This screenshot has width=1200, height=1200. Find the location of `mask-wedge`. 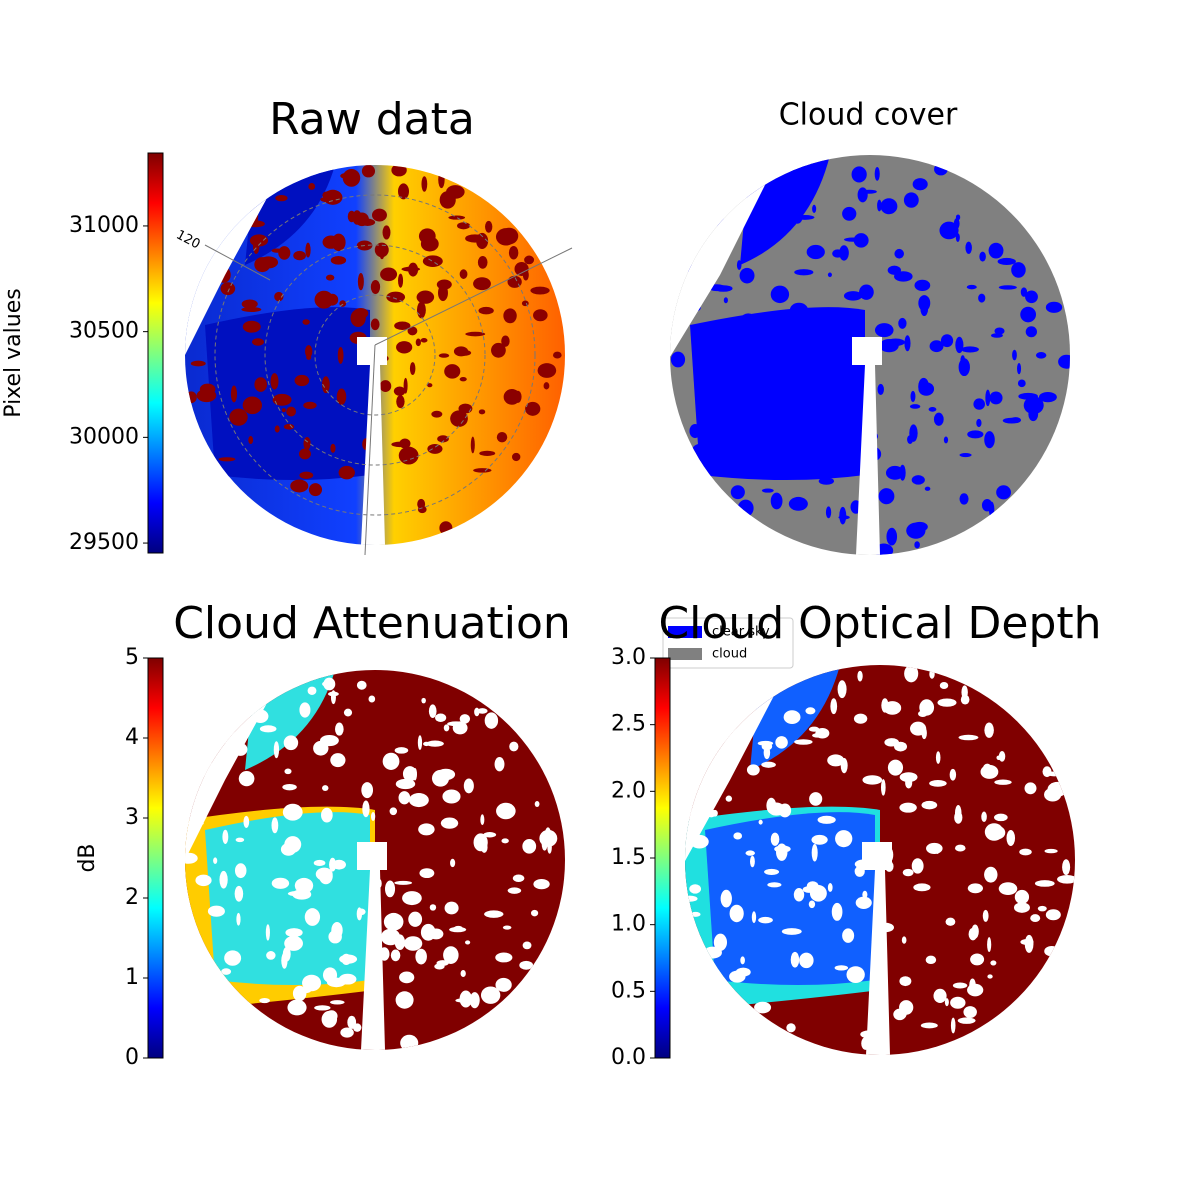

mask-wedge is located at coordinates (372, 441).